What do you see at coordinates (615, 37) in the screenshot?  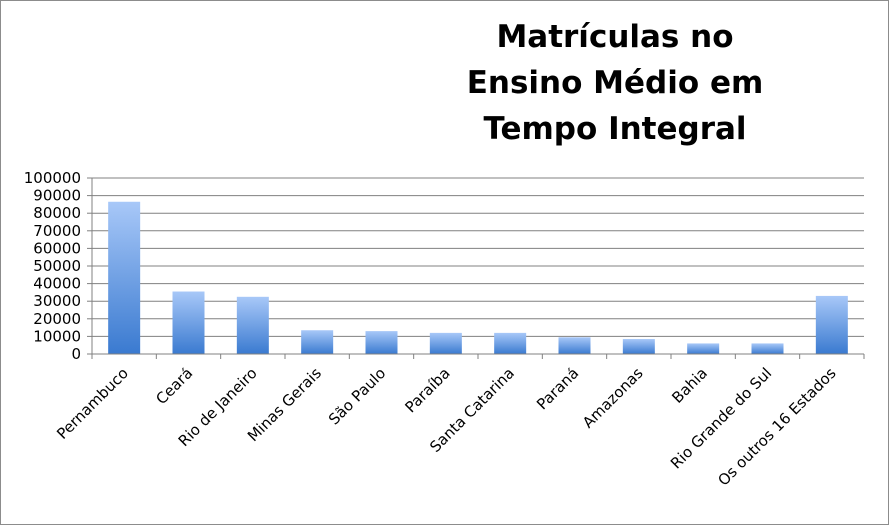 I see `chart-title-line-1: Matrículas no` at bounding box center [615, 37].